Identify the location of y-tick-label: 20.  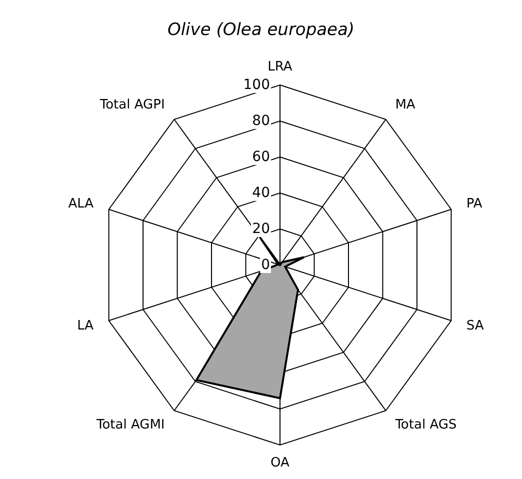
(261, 229).